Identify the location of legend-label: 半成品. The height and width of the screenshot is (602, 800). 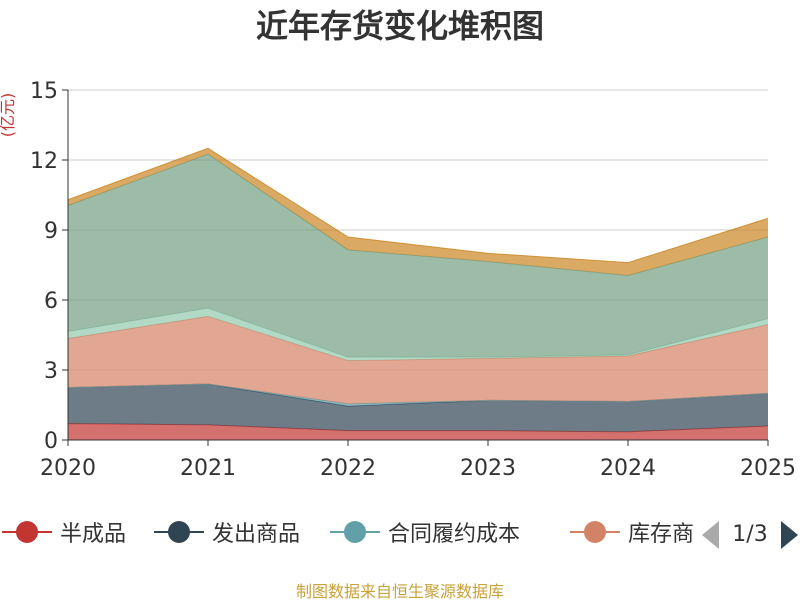
(93, 534).